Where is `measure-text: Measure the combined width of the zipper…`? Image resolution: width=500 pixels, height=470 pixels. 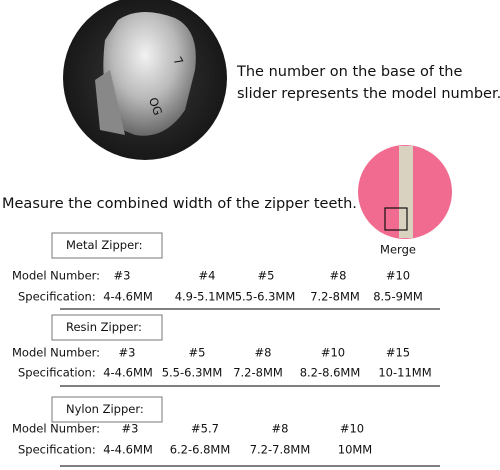 measure-text: Measure the combined width of the zipper… is located at coordinates (179, 204).